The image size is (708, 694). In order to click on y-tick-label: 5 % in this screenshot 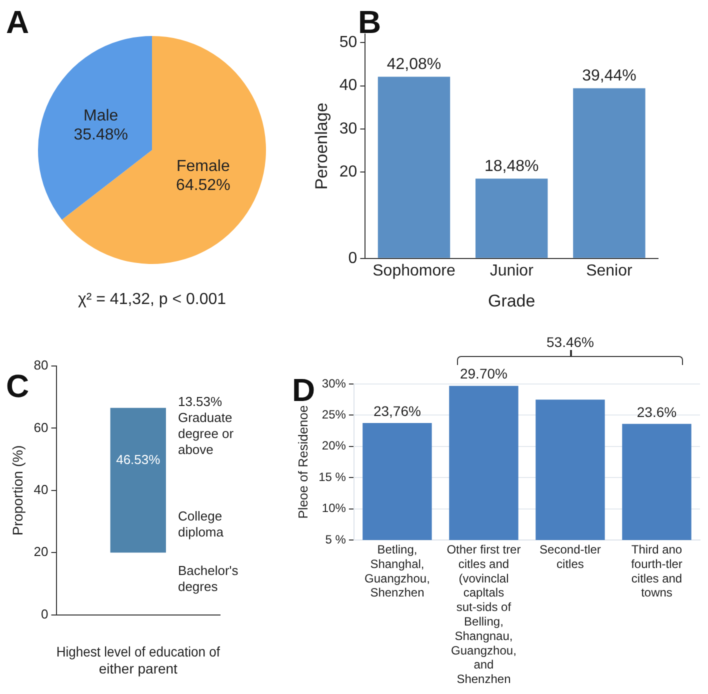, I will do `click(335, 539)`.